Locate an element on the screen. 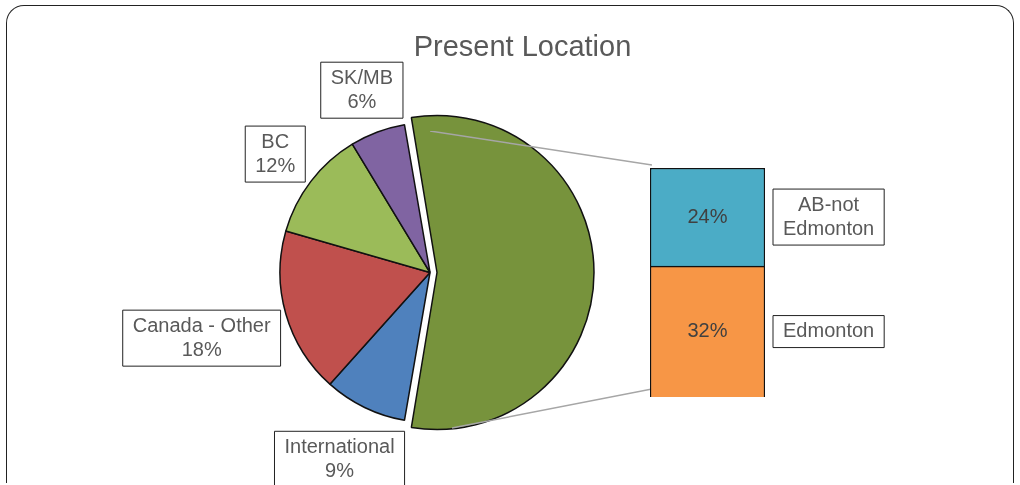 This screenshot has height=485, width=1020. series-label: Edmonton is located at coordinates (829, 330).